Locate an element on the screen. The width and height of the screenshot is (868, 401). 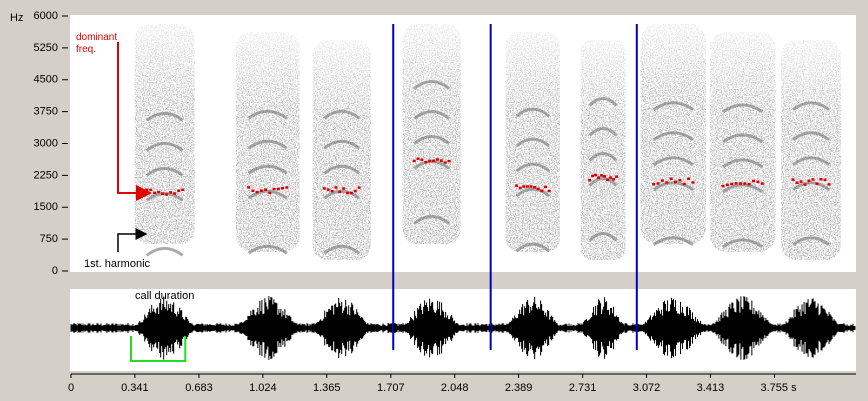
x-tick-label: 1.024 is located at coordinates (263, 388).